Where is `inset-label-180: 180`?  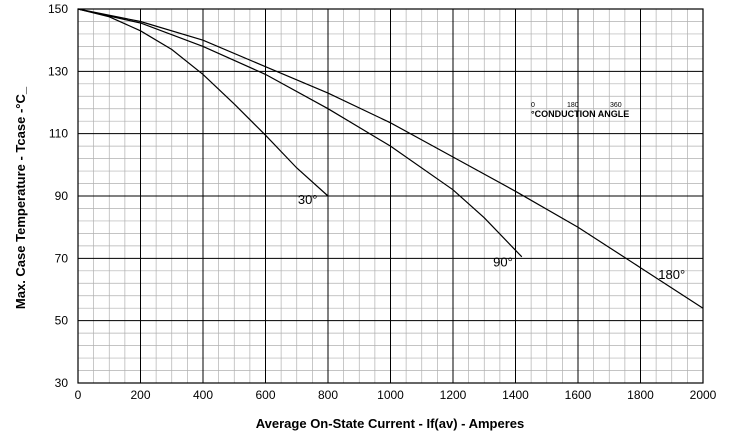
inset-label-180: 180 is located at coordinates (573, 105).